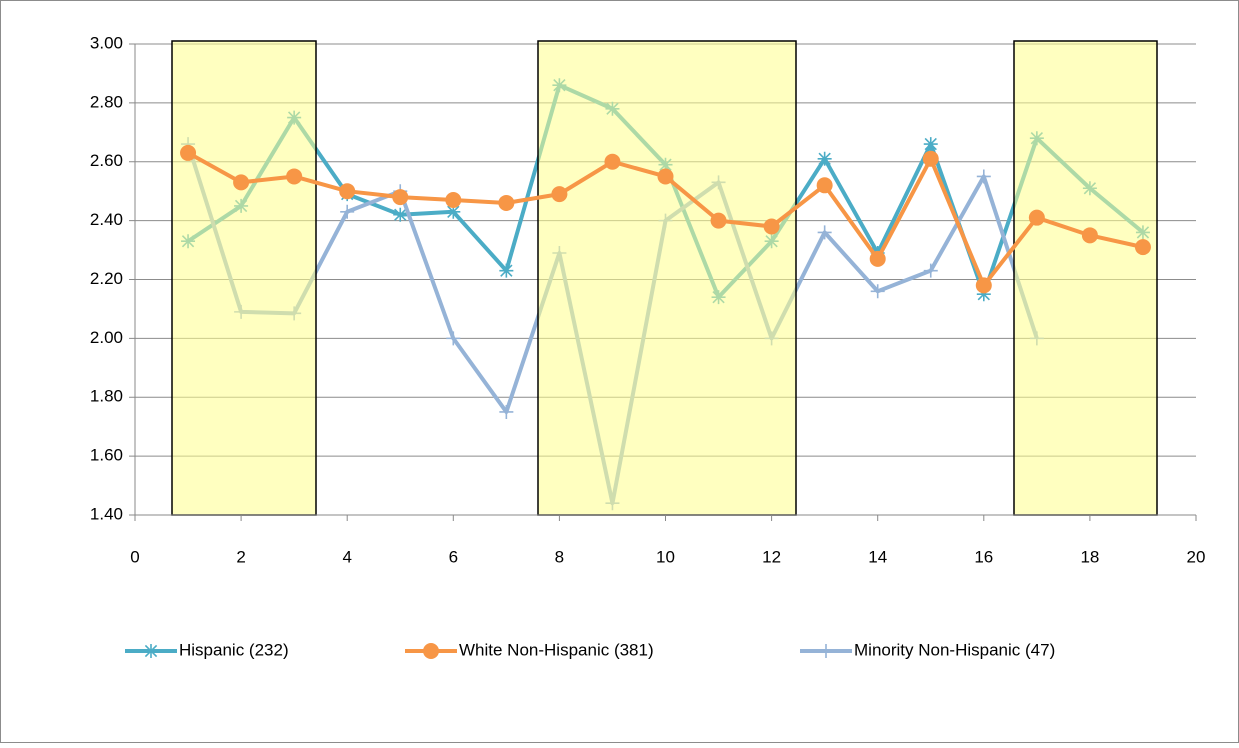 The image size is (1239, 748). I want to click on y-tick-label: 2.00, so click(106, 337).